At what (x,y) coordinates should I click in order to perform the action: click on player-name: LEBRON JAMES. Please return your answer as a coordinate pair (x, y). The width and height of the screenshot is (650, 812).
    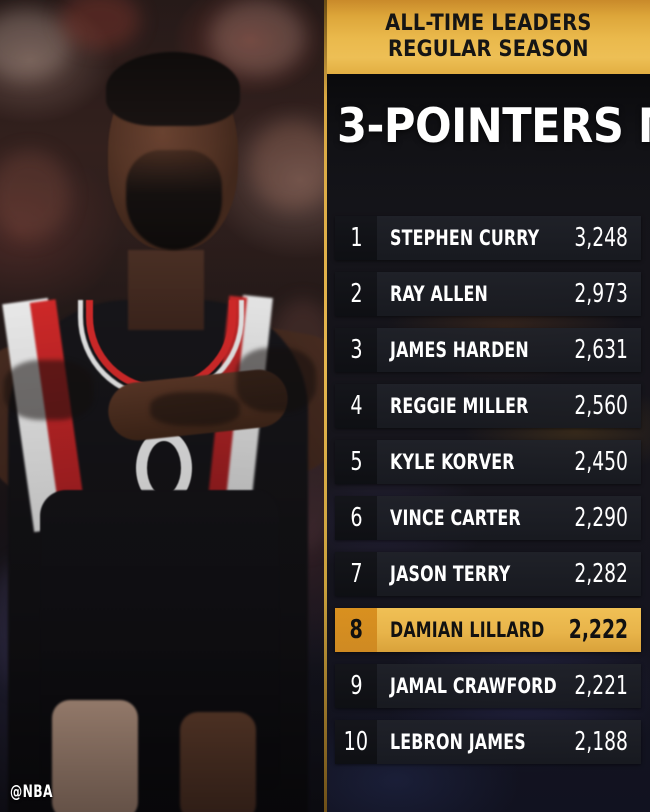
    Looking at the image, I should click on (458, 742).